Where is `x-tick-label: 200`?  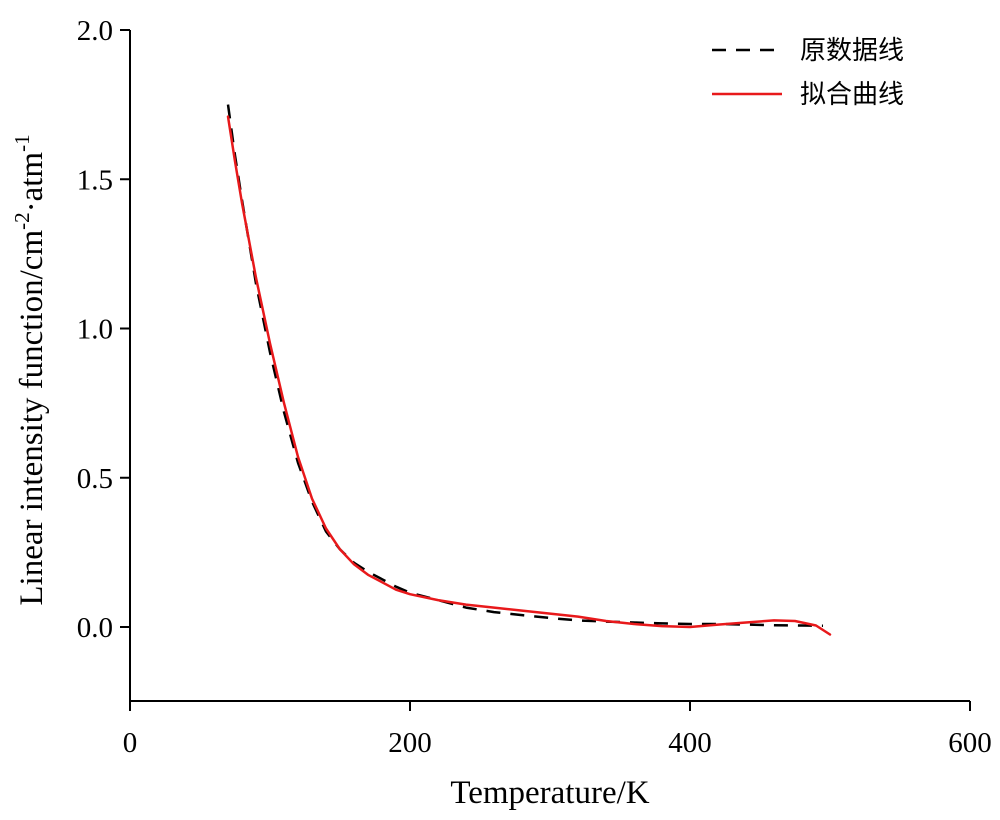
x-tick-label: 200 is located at coordinates (410, 743).